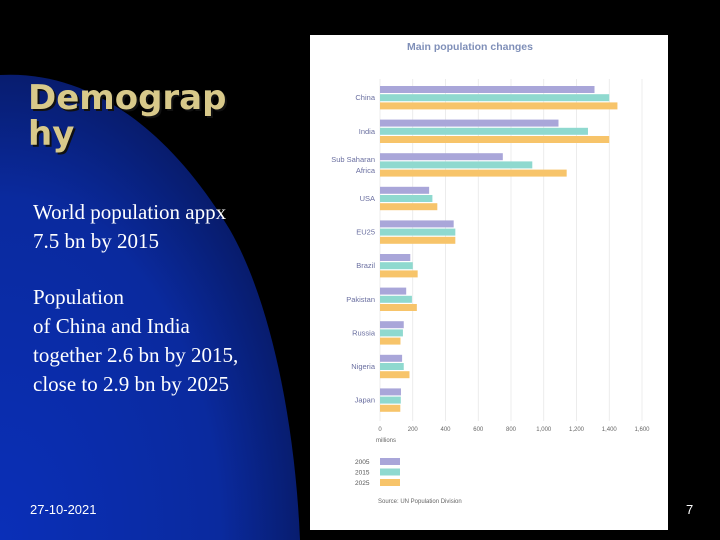 This screenshot has height=540, width=720. I want to click on category-label: Brazil, so click(365, 265).